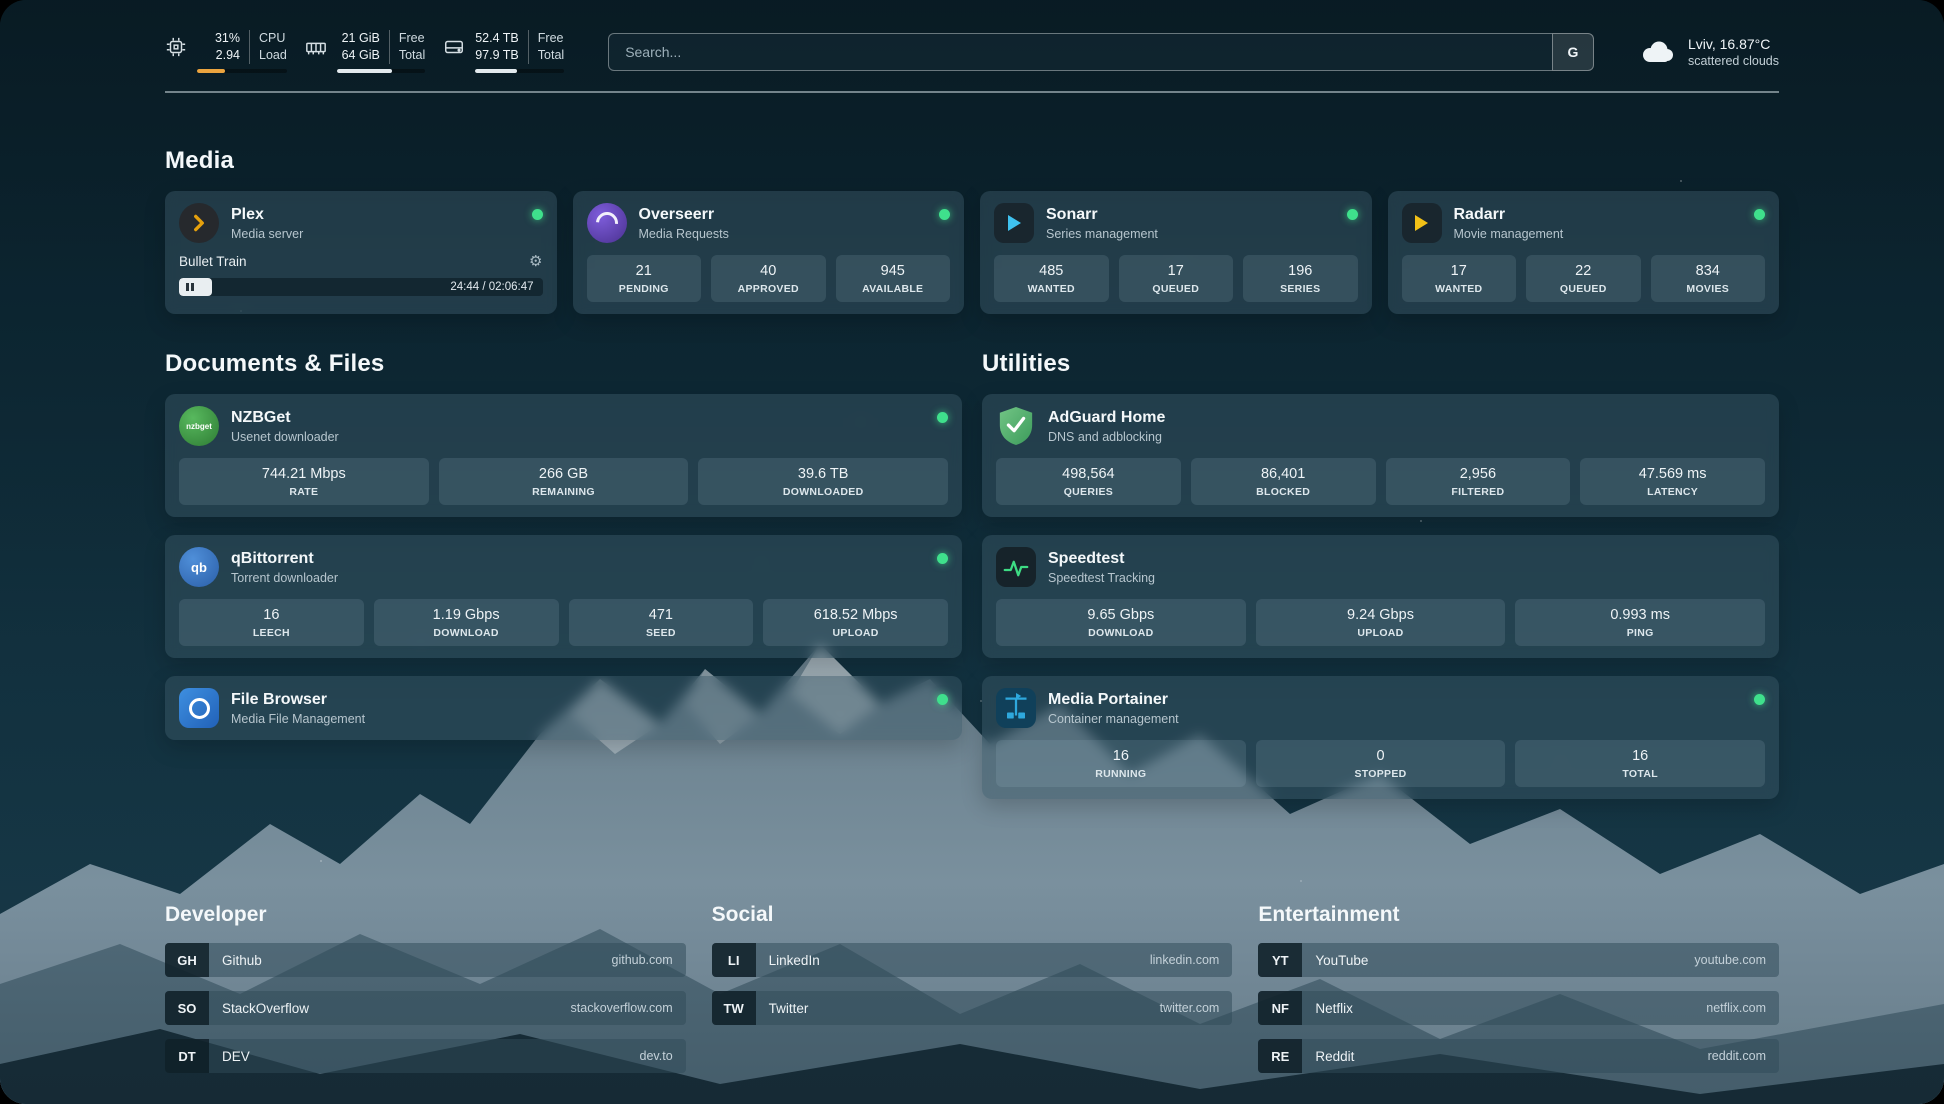 The height and width of the screenshot is (1104, 1944). What do you see at coordinates (211, 71) in the screenshot?
I see `cpu-progress-fill` at bounding box center [211, 71].